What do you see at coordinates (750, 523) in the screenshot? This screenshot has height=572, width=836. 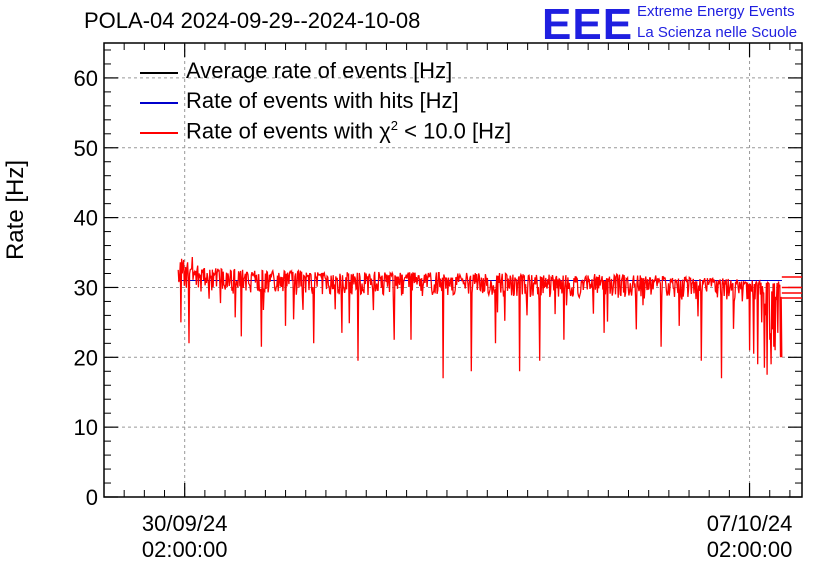 I see `x-tick-label-date: 07/10/24` at bounding box center [750, 523].